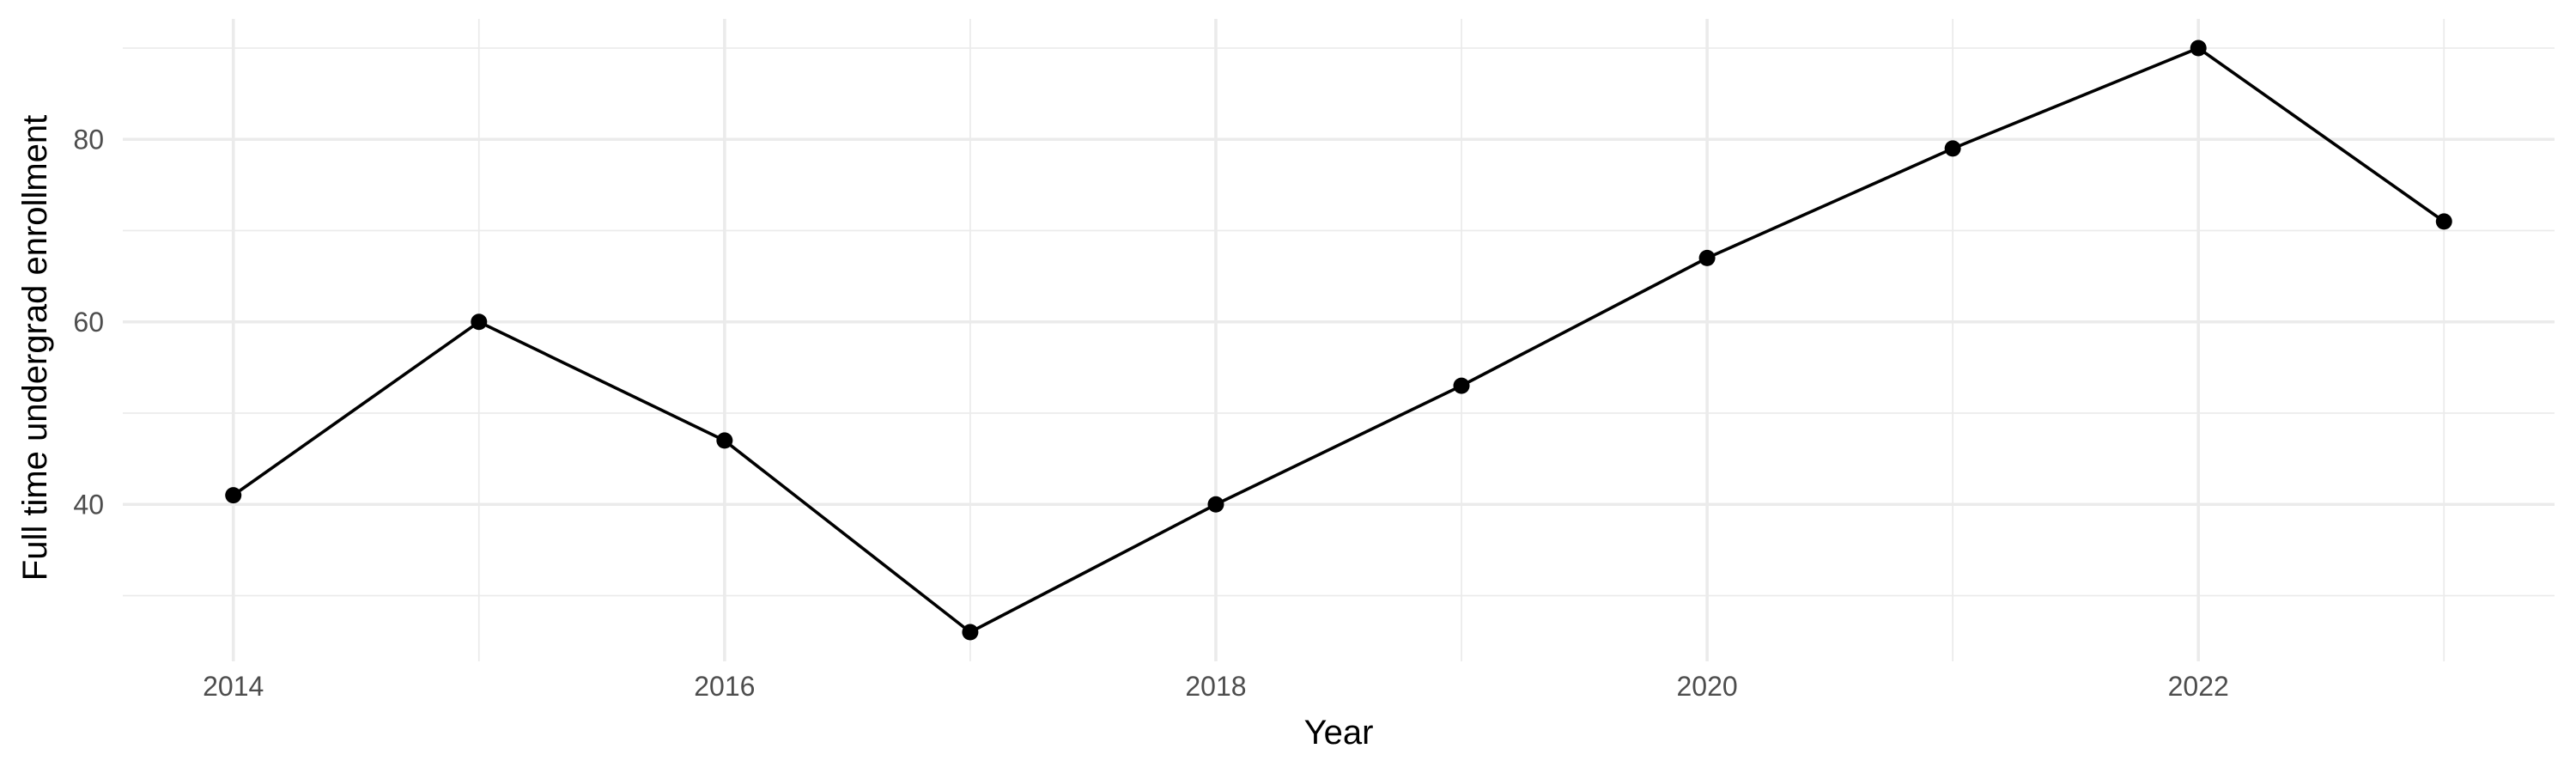  I want to click on y-tick-label: 60, so click(88, 322).